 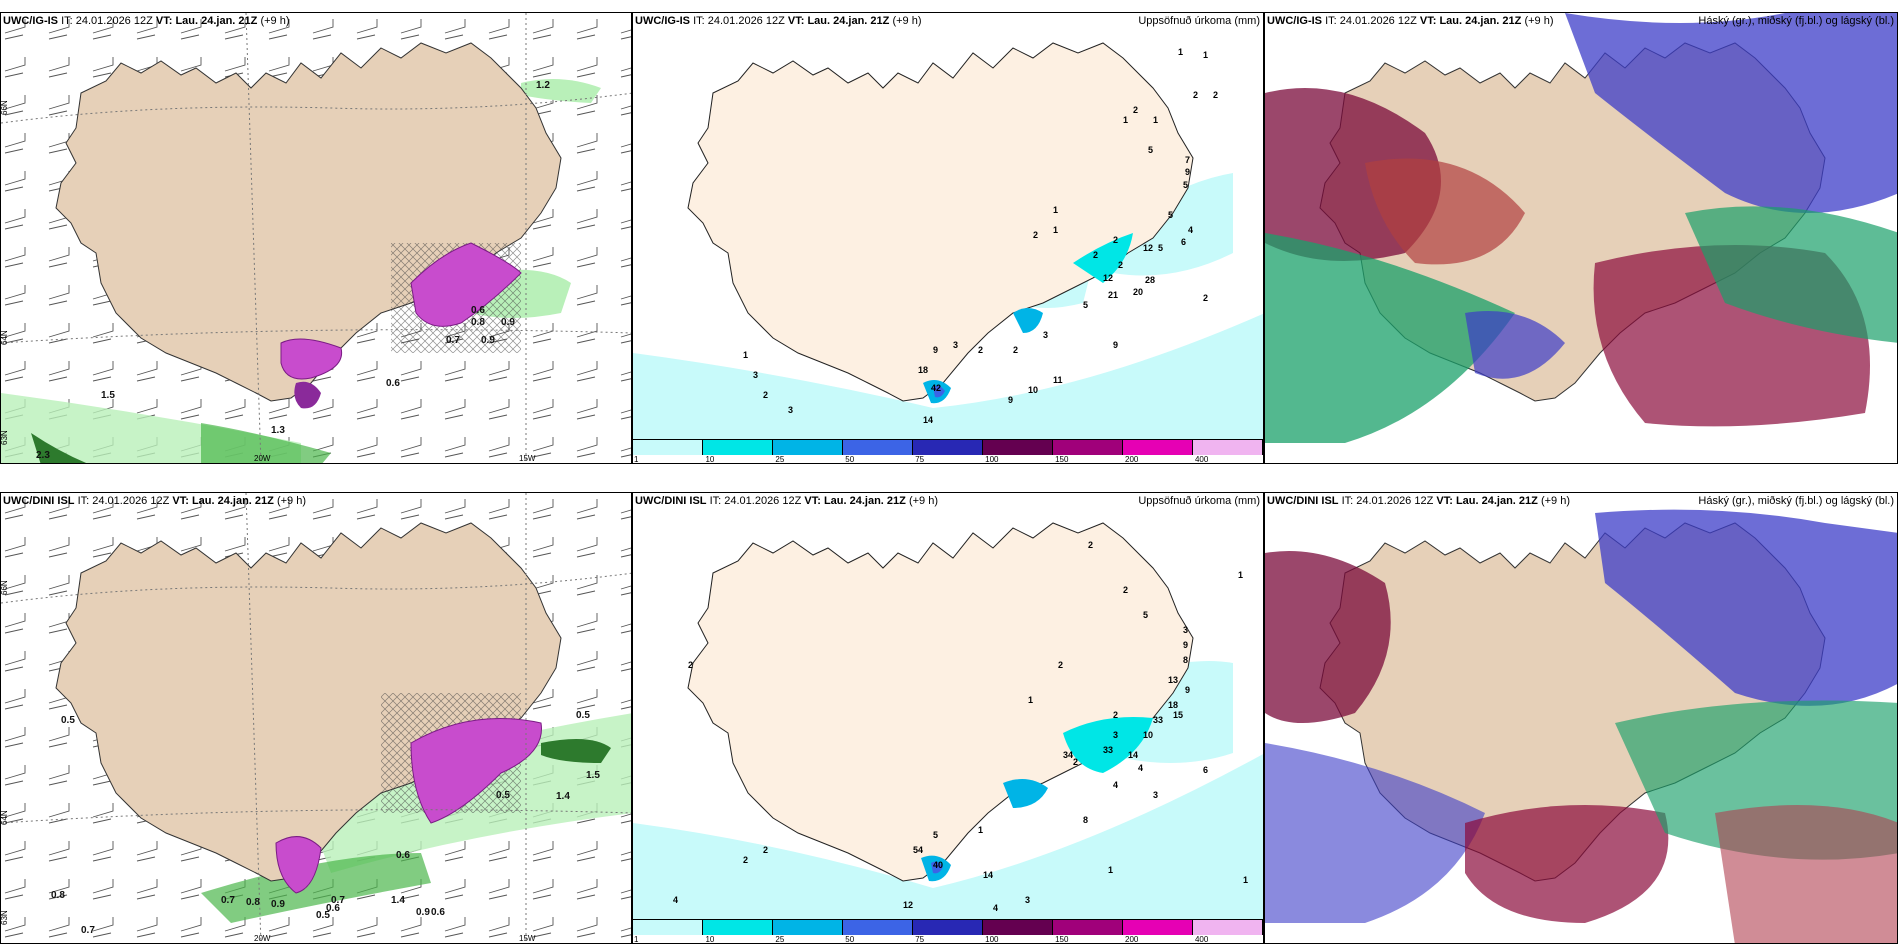 What do you see at coordinates (948, 931) in the screenshot?
I see `precip-colorbar: 1 10 25 50 75 100 150 200 400` at bounding box center [948, 931].